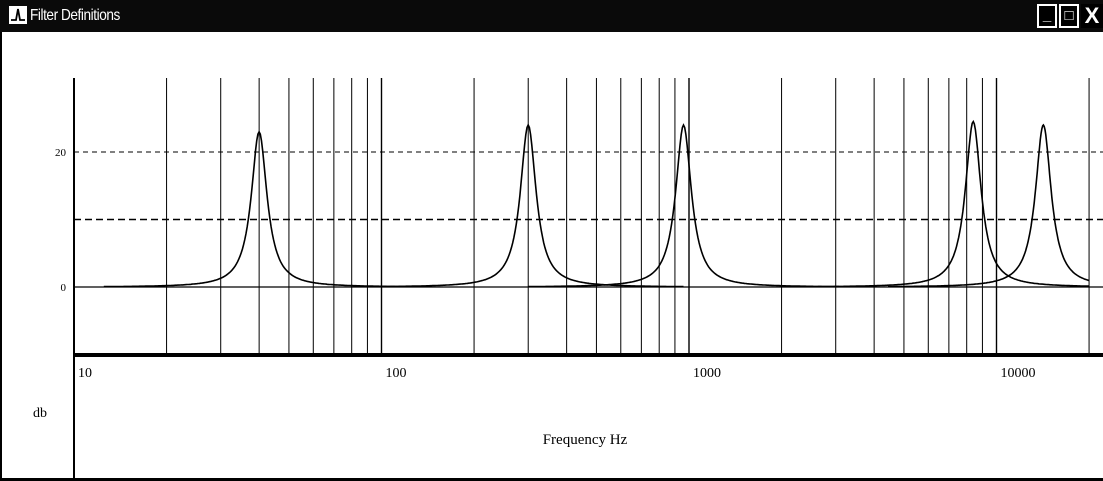 Image resolution: width=1103 pixels, height=481 pixels. What do you see at coordinates (1018, 373) in the screenshot?
I see `x-tick-label-10000: 10000` at bounding box center [1018, 373].